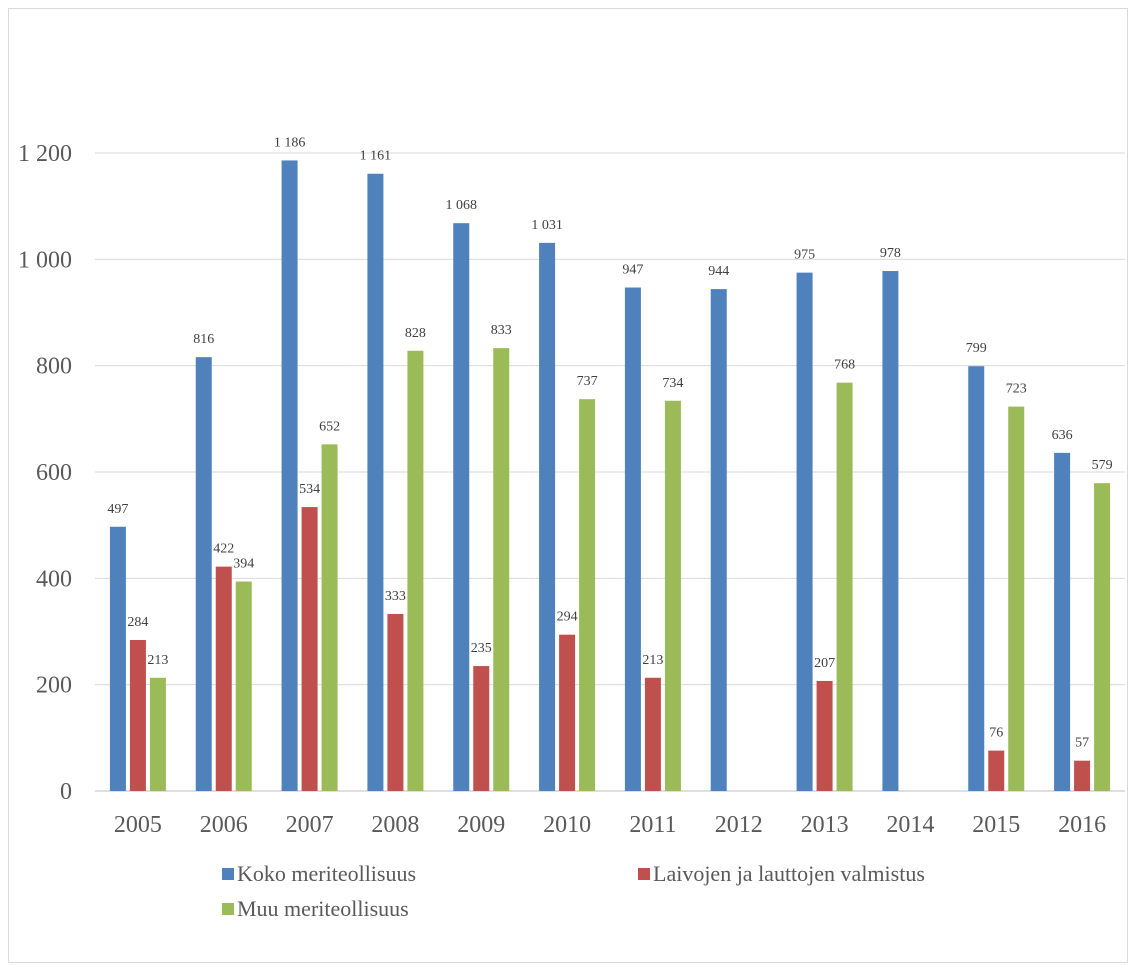  What do you see at coordinates (329, 426) in the screenshot?
I see `data-label: 652` at bounding box center [329, 426].